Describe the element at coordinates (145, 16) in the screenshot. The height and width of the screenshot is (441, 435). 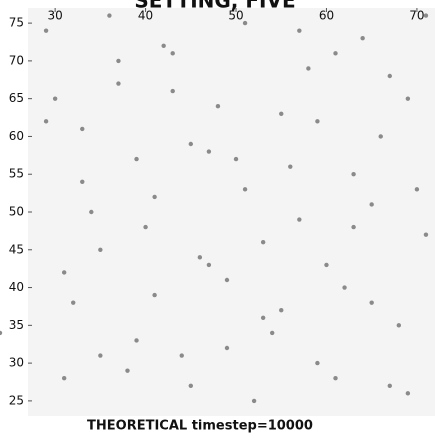
I see `x-tick-label: 40` at that location.